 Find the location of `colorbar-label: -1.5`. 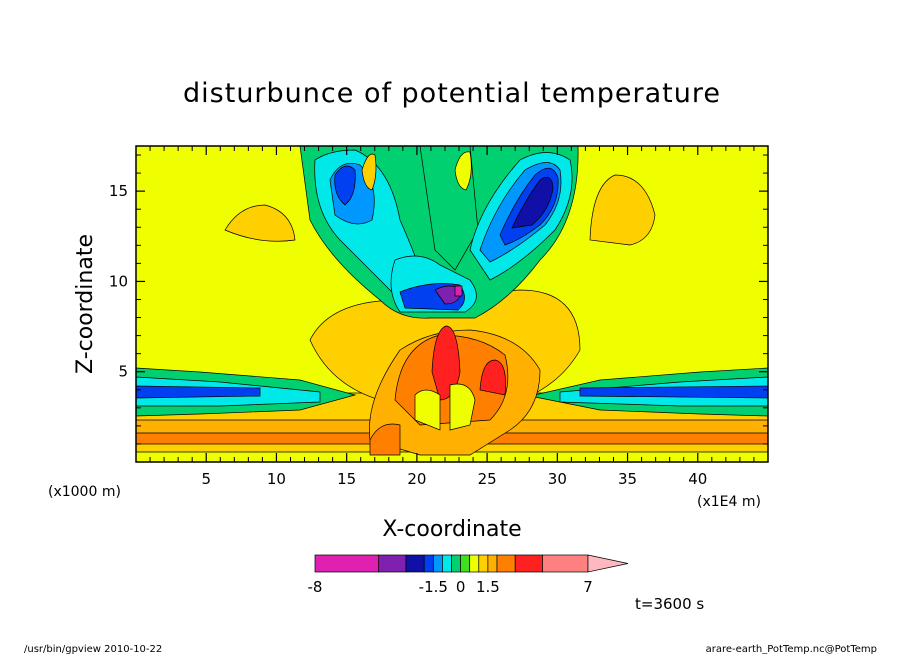

colorbar-label: -1.5 is located at coordinates (433, 587).